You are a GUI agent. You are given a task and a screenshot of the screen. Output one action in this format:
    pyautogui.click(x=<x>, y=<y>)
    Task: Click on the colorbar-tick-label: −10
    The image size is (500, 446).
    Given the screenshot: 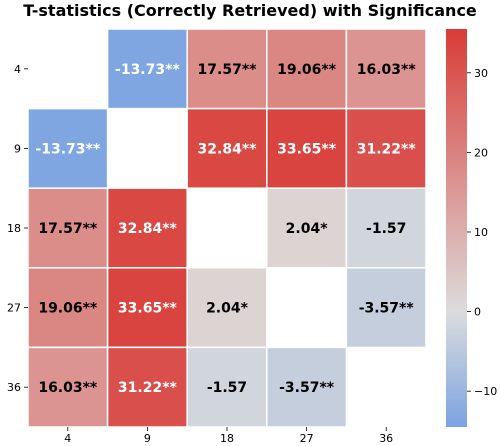 What is the action you would take?
    pyautogui.click(x=485, y=391)
    